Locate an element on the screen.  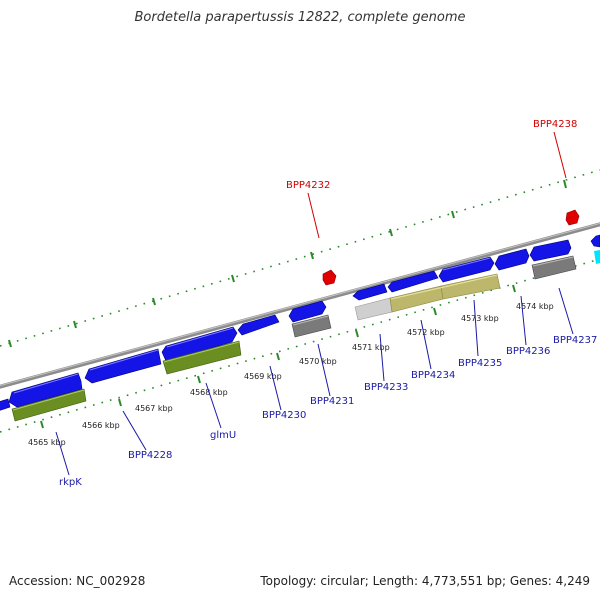
kbp-label: 4571 kbp is located at coordinates (371, 347).